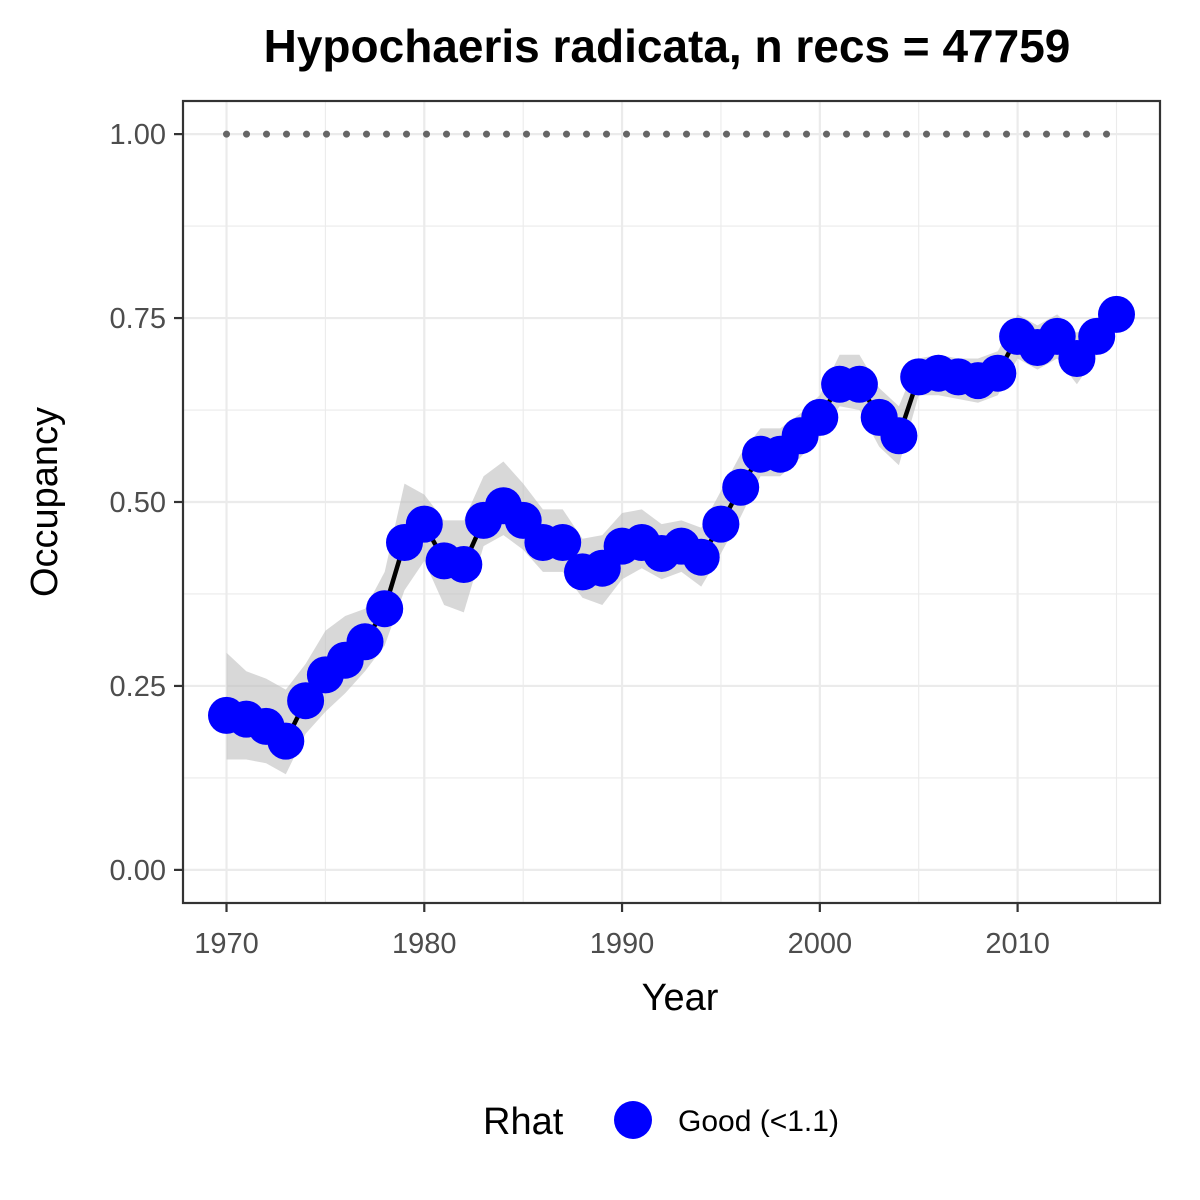 The image size is (1200, 1200). What do you see at coordinates (680, 998) in the screenshot?
I see `x-axis-title: Year` at bounding box center [680, 998].